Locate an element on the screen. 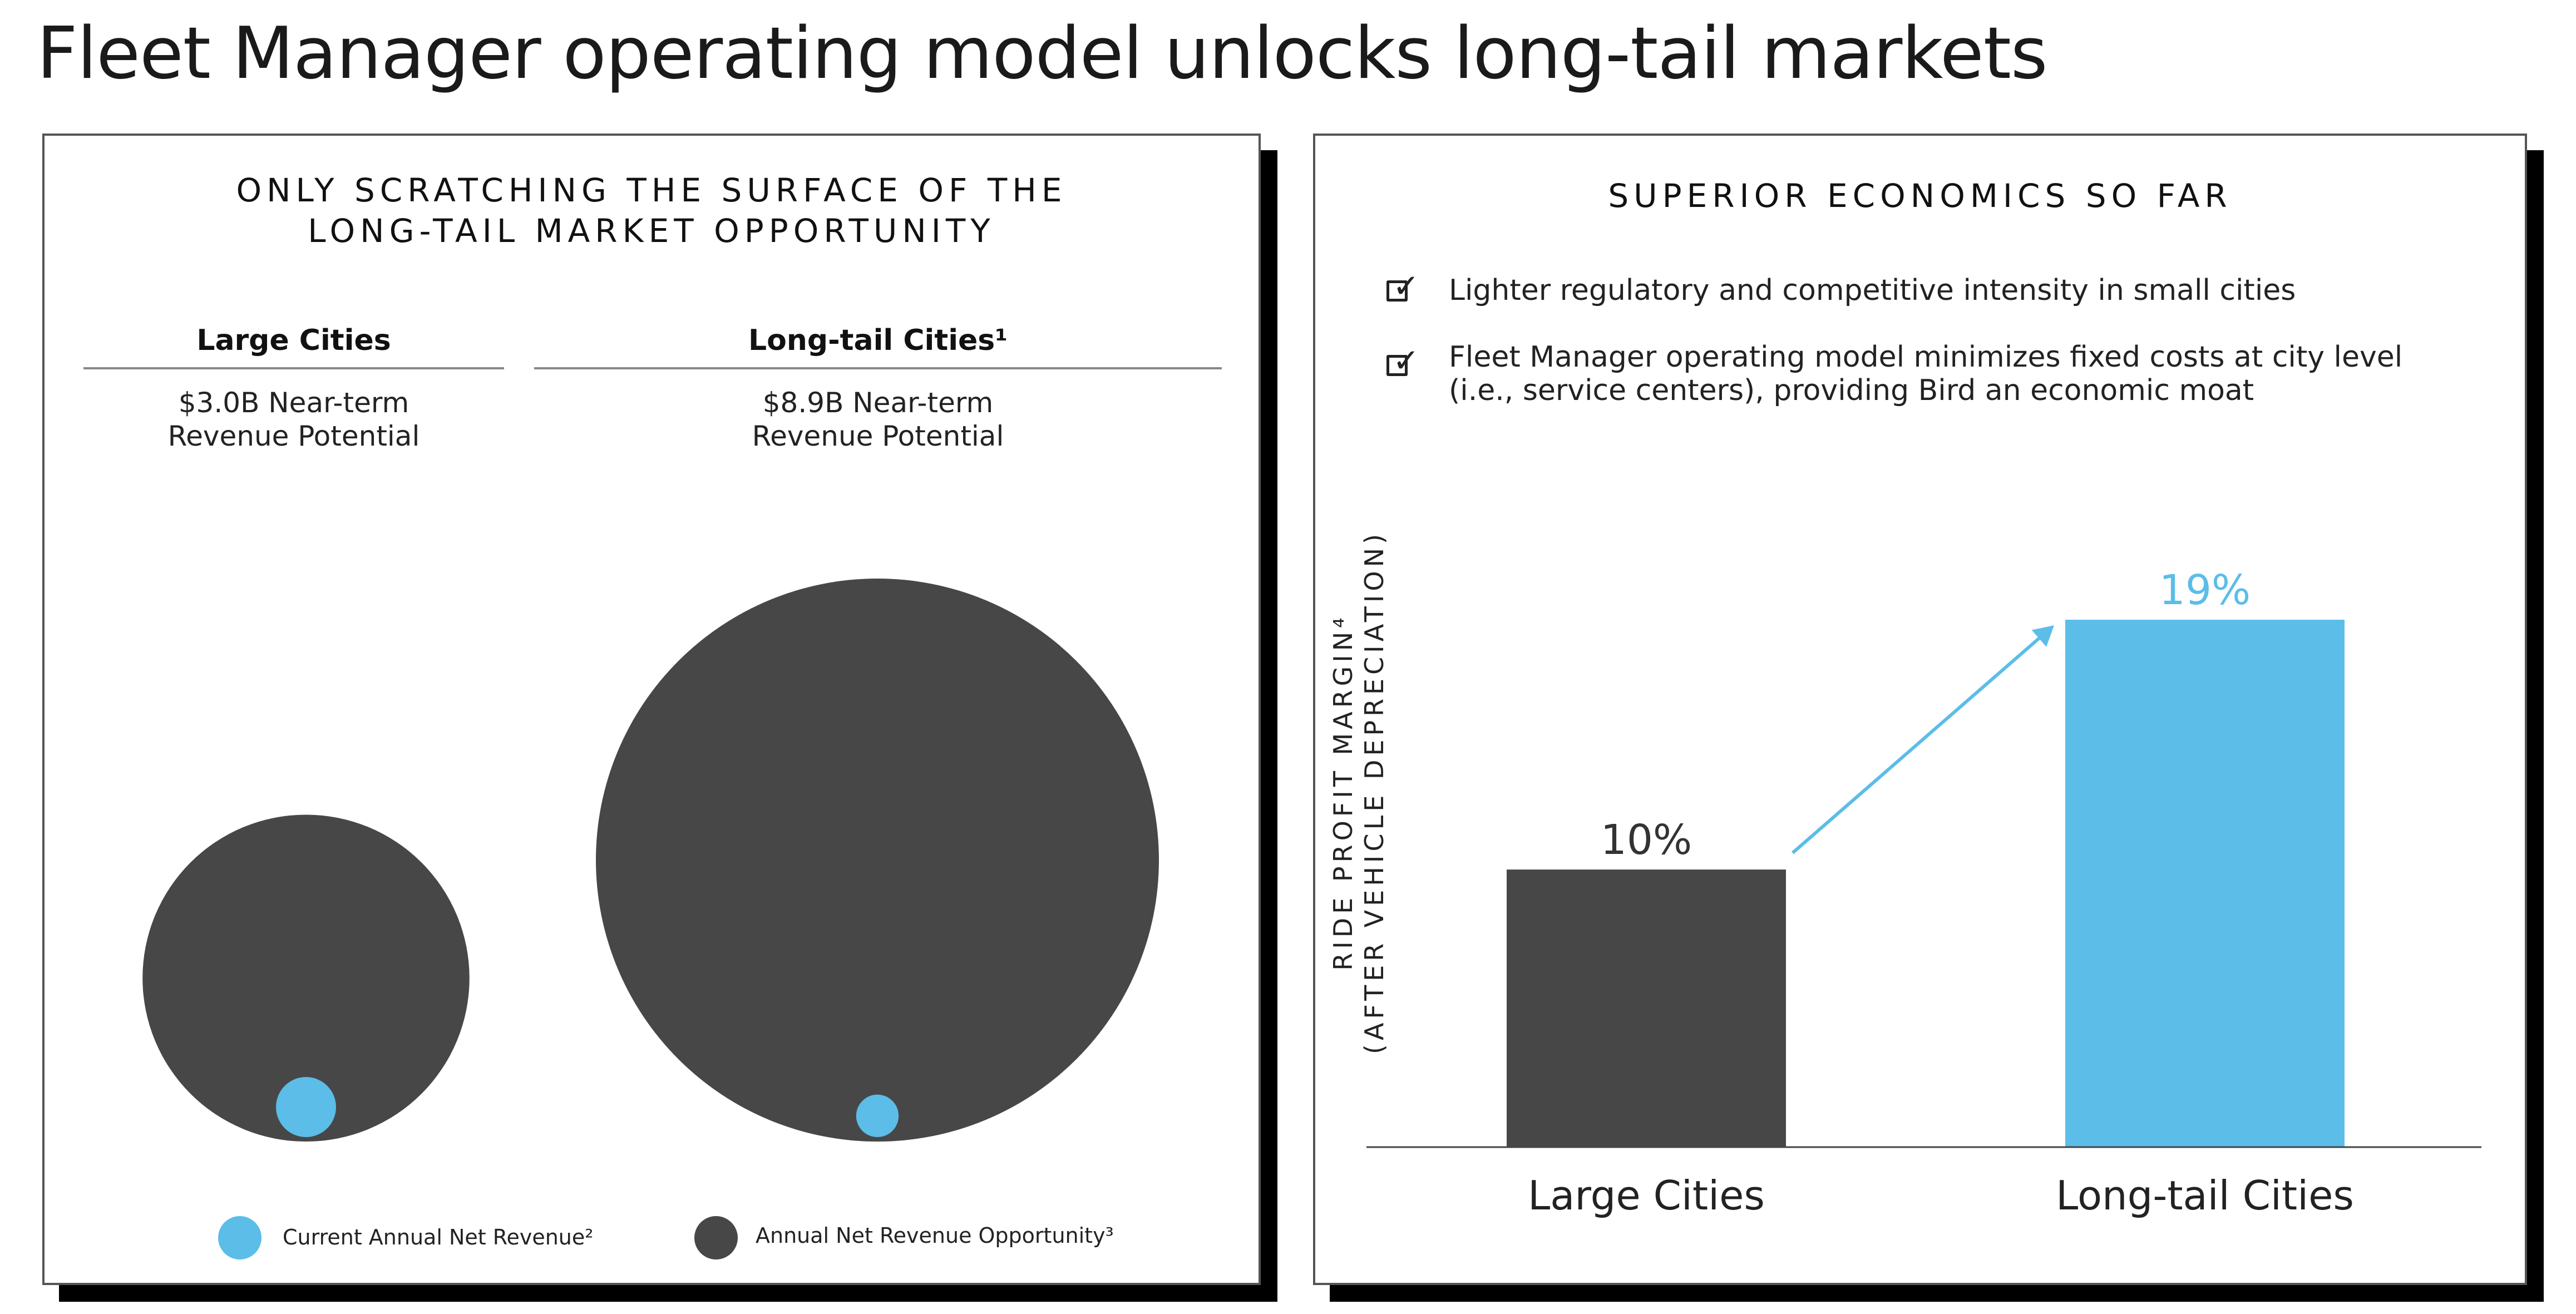  left-heading-line1: ONLY SCRATCHING THE SURFACE OF THE is located at coordinates (652, 190).